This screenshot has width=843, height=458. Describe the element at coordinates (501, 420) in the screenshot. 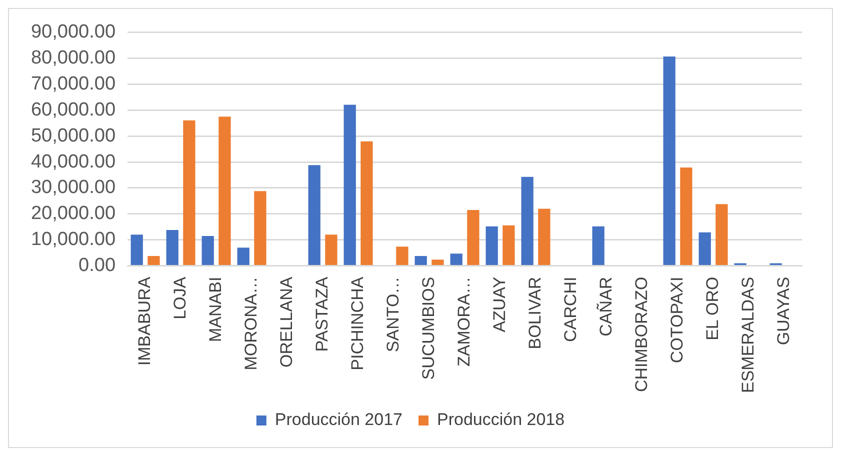

I see `legend-label: Producción 2018` at that location.